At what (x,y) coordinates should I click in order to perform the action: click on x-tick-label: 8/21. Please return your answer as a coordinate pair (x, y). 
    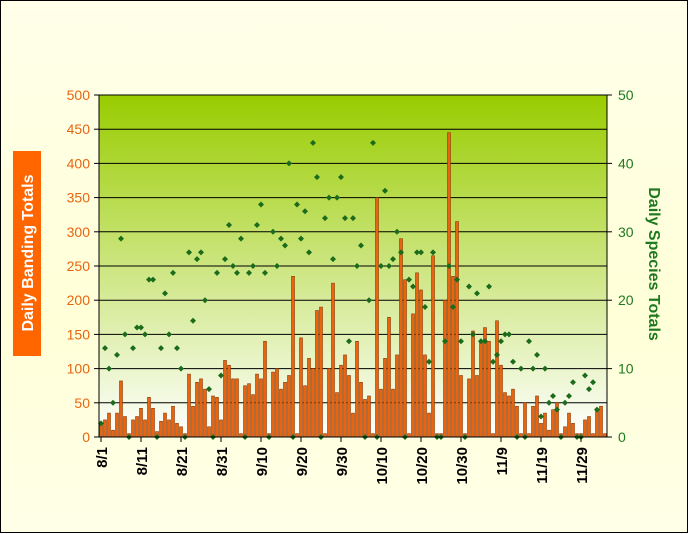
    Looking at the image, I should click on (182, 461).